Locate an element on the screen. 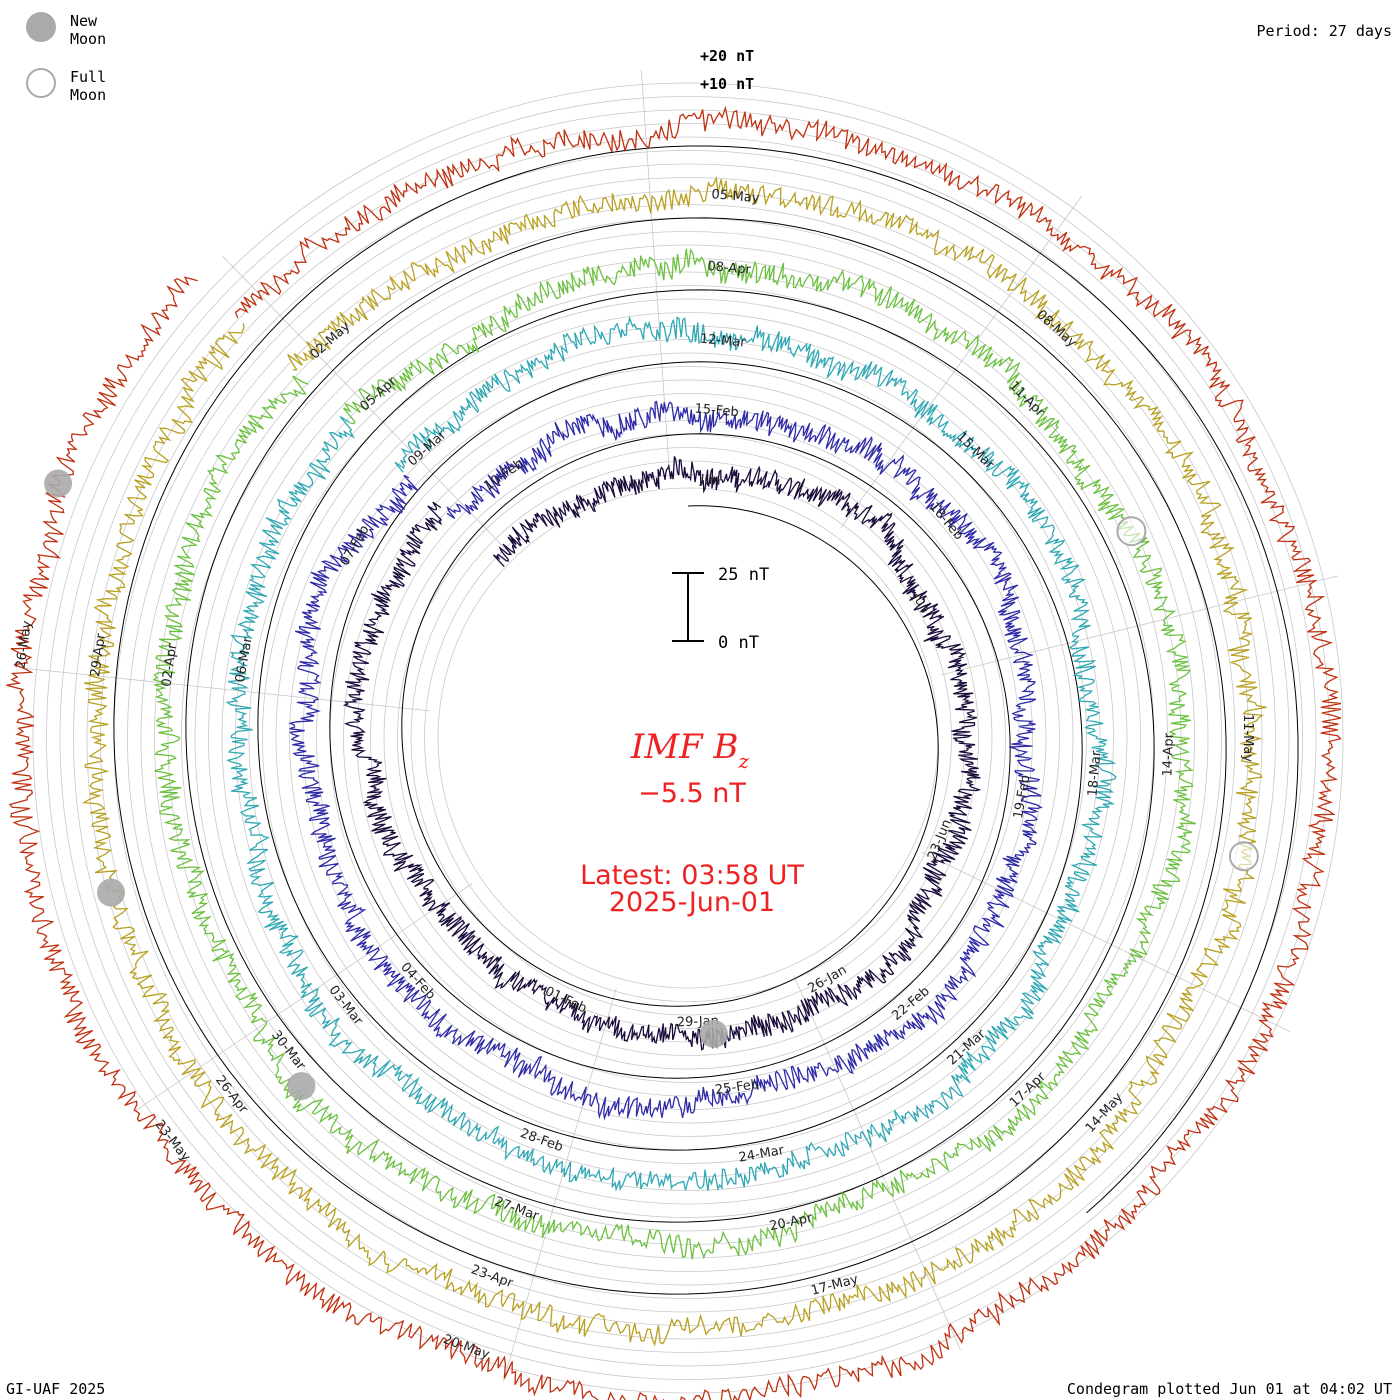  date-tick-label: 28-Feb is located at coordinates (541, 1140).